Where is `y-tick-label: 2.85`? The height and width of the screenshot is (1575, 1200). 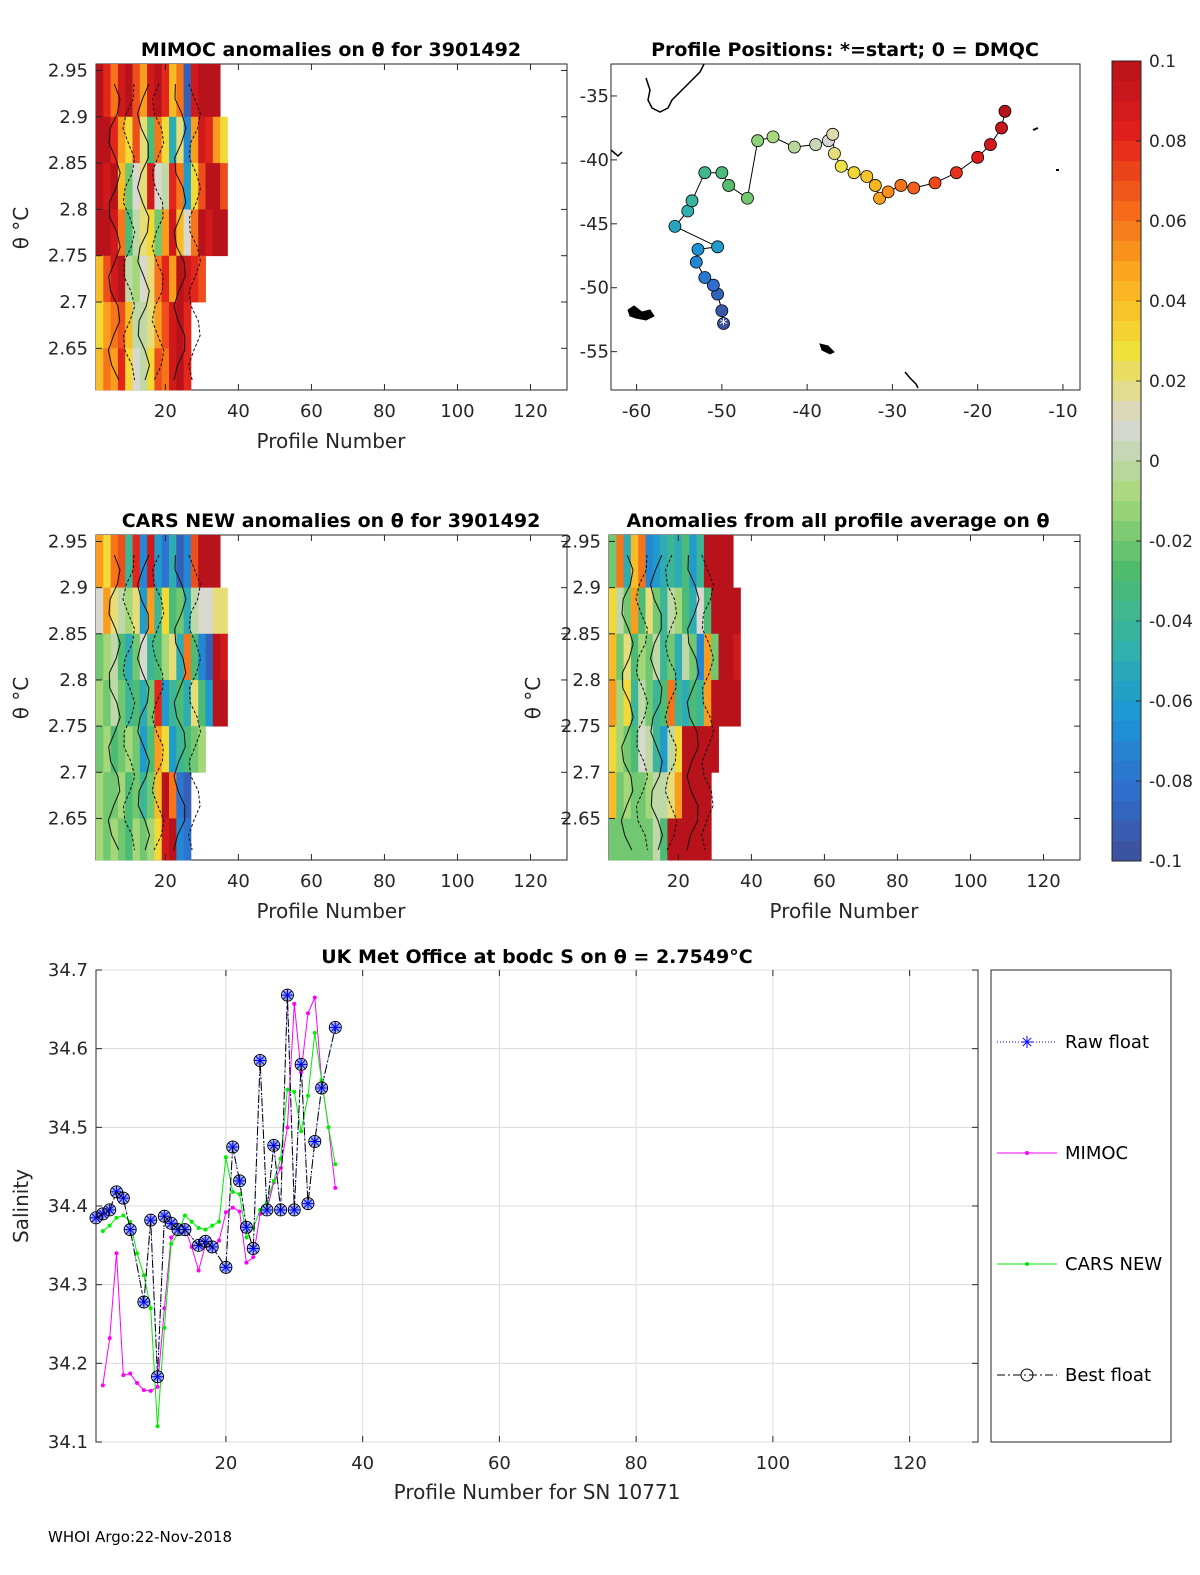 y-tick-label: 2.85 is located at coordinates (68, 163).